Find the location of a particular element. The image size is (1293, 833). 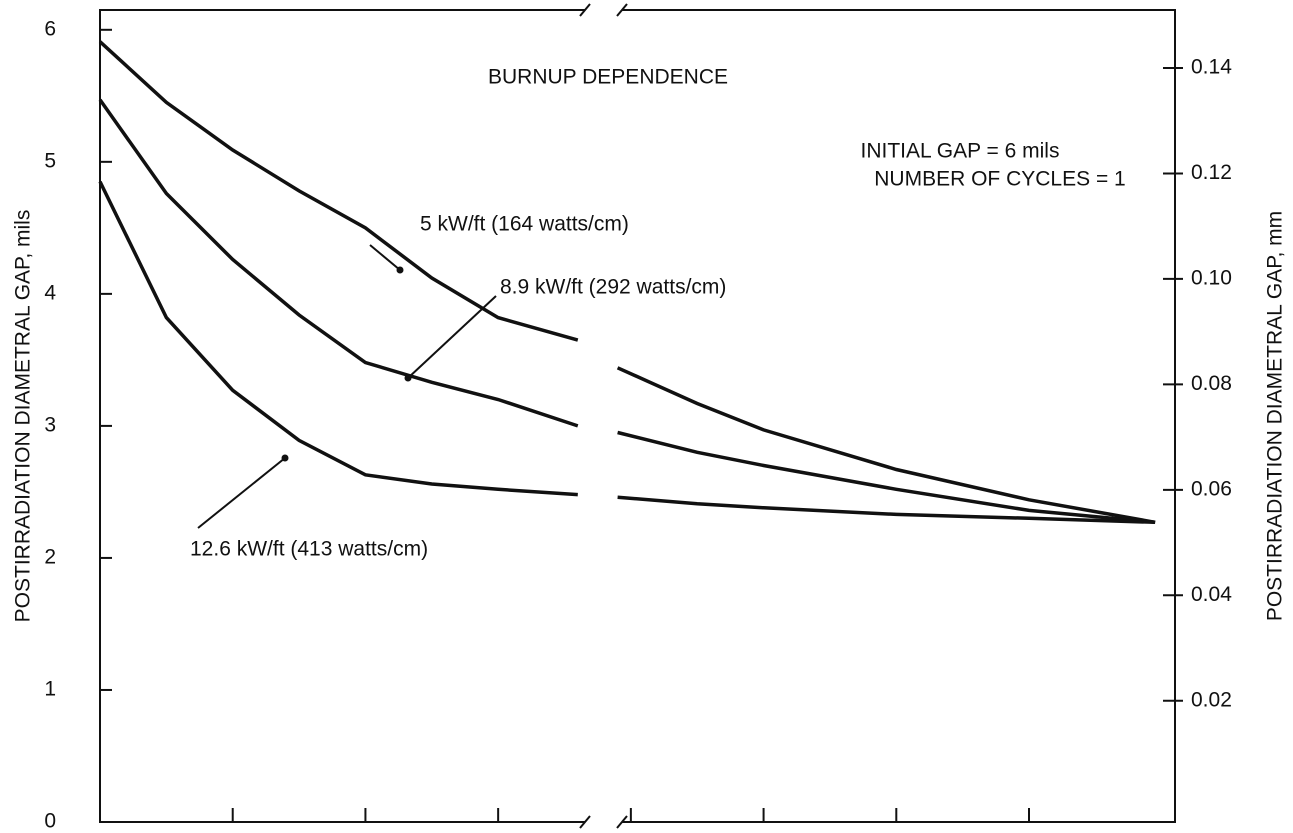

annotation: INITIAL GAP = 6 mils is located at coordinates (960, 151).